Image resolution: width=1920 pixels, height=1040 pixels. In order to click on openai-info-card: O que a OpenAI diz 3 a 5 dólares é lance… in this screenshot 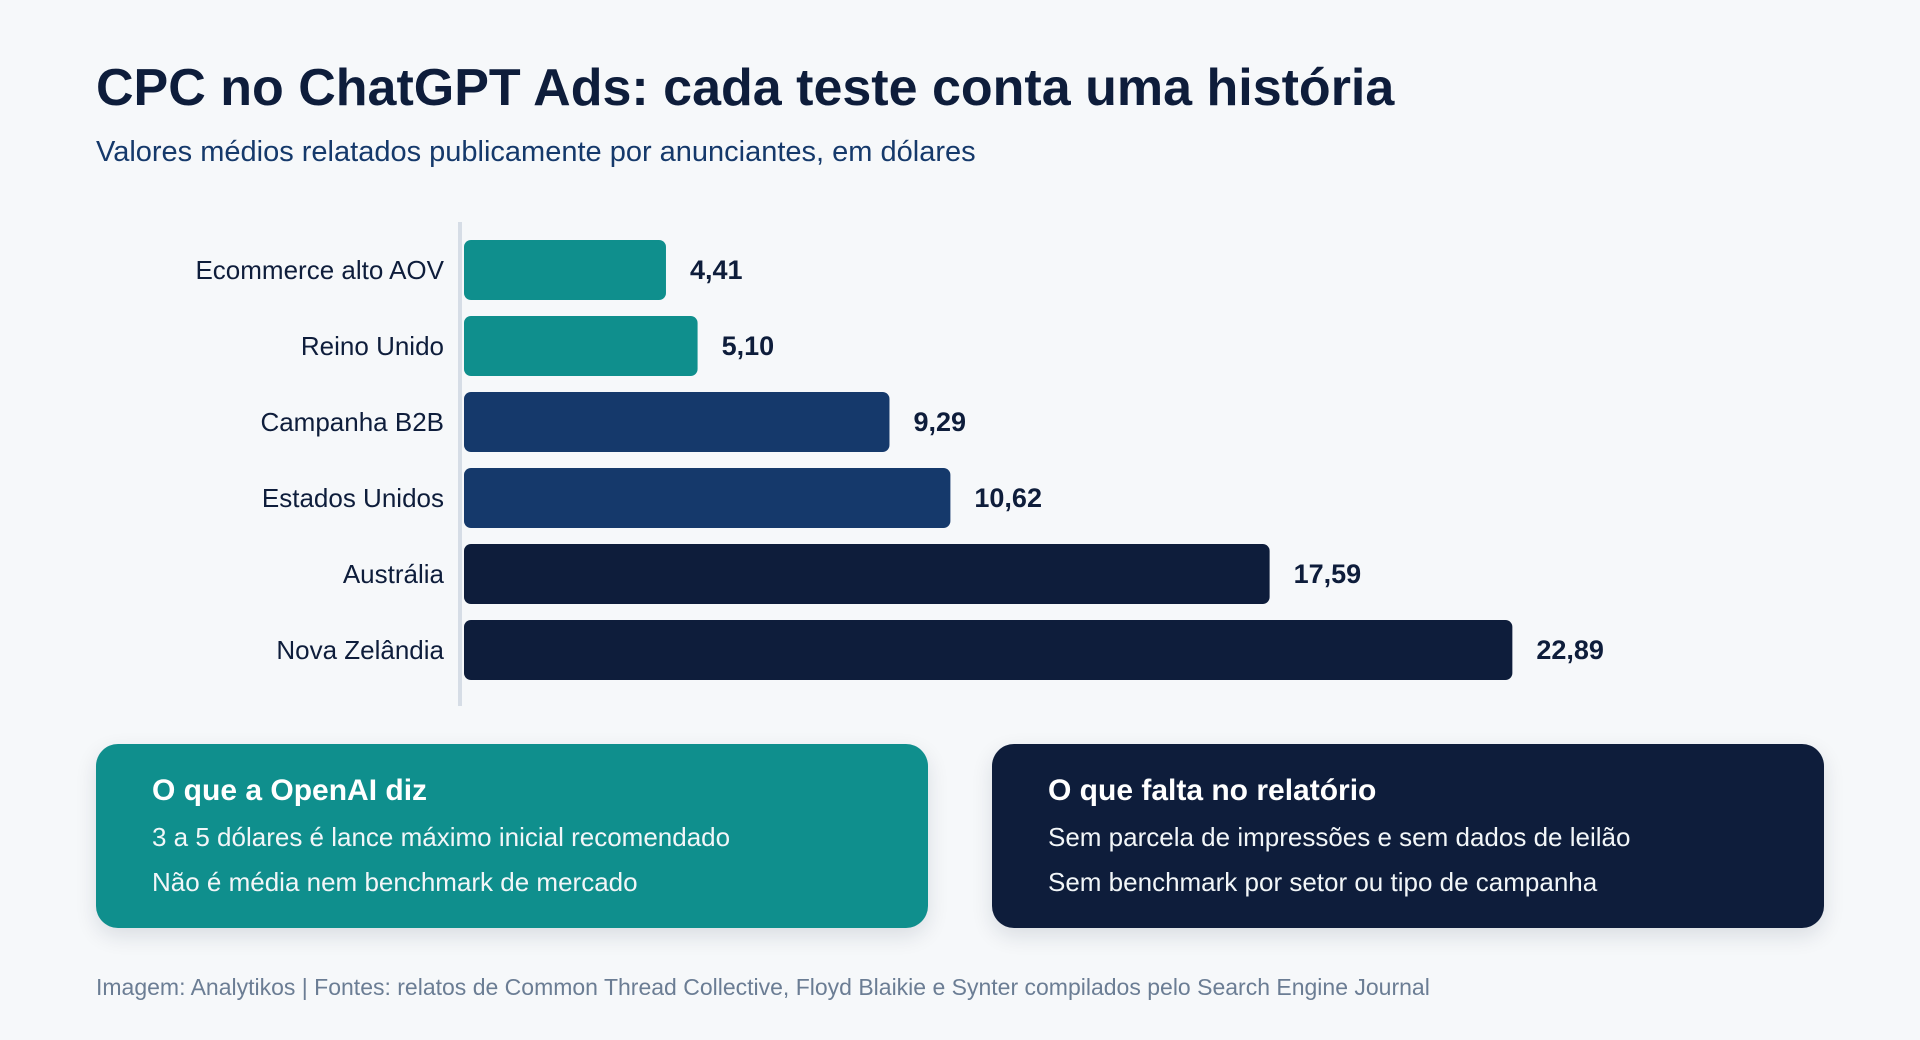, I will do `click(512, 836)`.